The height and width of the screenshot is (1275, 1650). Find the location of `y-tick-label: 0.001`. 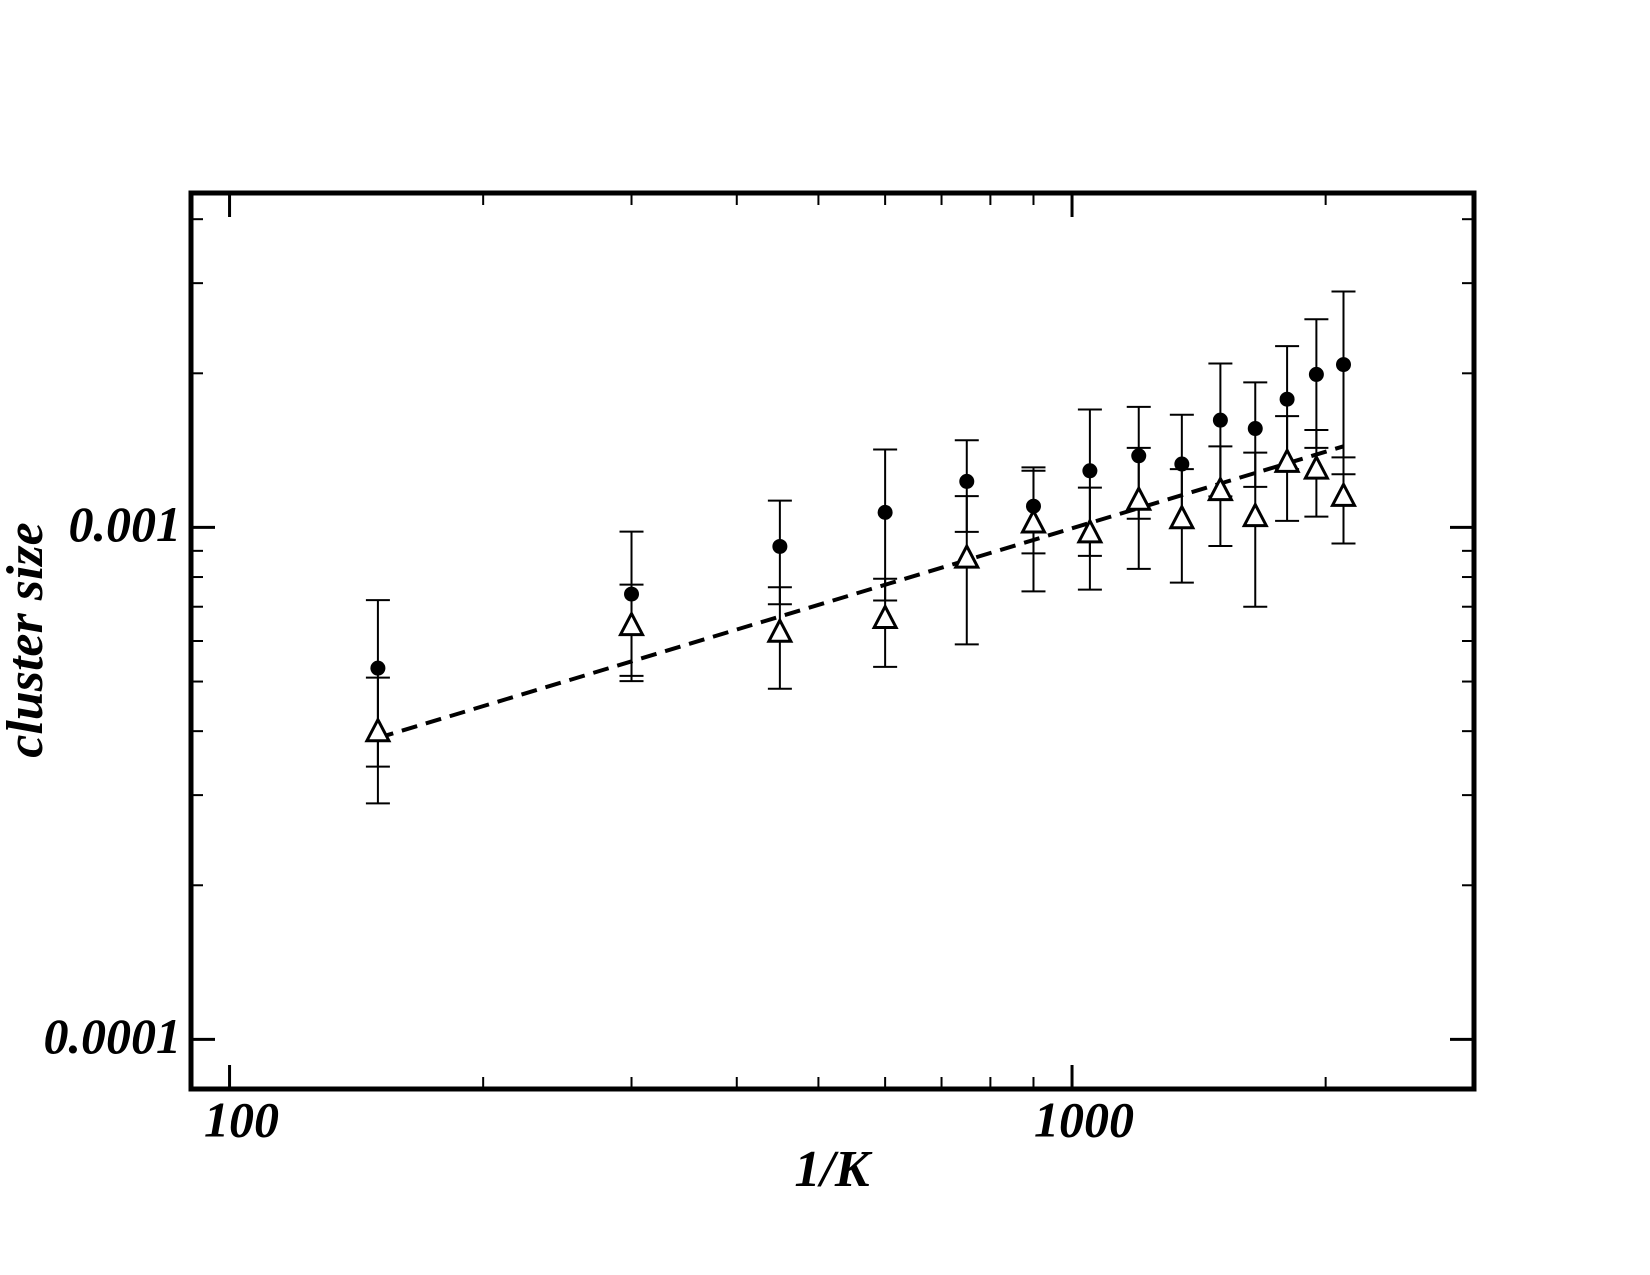

y-tick-label: 0.001 is located at coordinates (125, 524).